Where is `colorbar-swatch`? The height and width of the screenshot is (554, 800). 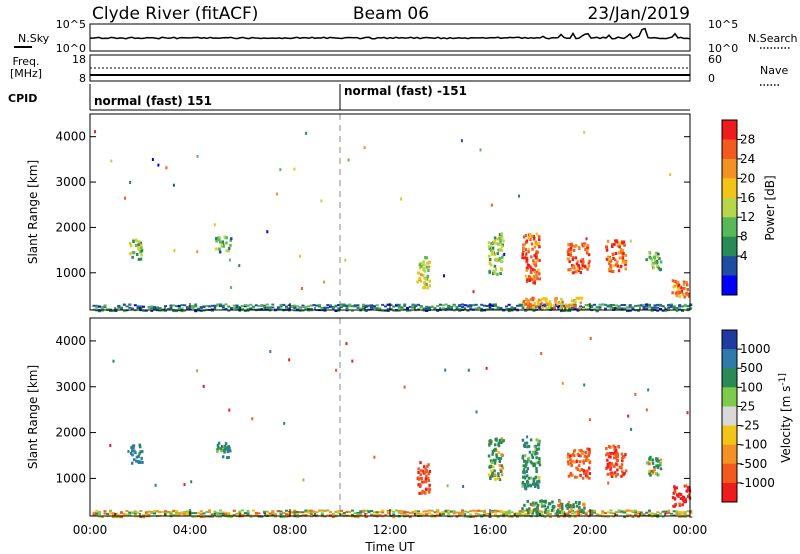 colorbar-swatch is located at coordinates (729, 454).